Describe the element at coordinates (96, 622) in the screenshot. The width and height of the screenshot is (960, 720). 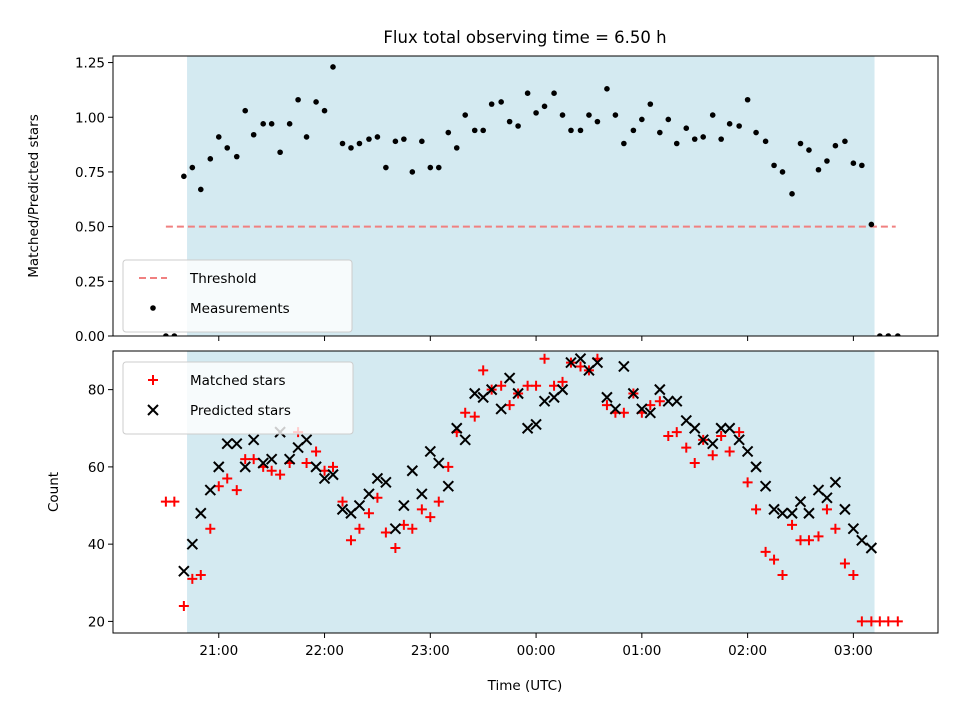
I see `y-tick-label: 20` at that location.